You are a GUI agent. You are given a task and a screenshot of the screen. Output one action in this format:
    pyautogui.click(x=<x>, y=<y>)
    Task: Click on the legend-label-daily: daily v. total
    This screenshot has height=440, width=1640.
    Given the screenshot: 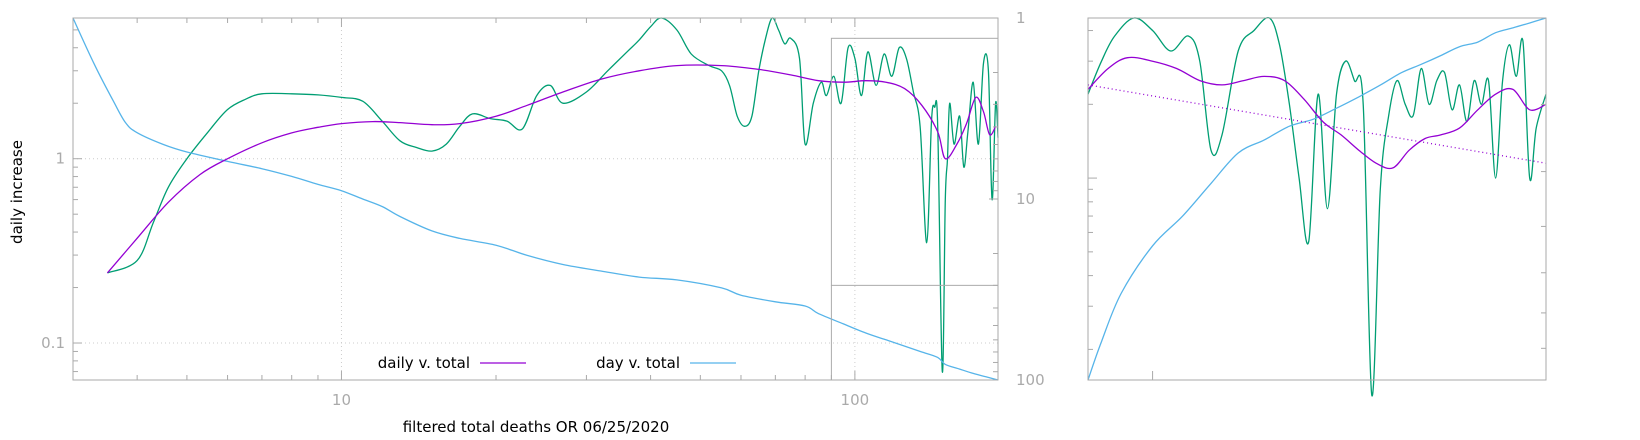 What is the action you would take?
    pyautogui.click(x=424, y=363)
    